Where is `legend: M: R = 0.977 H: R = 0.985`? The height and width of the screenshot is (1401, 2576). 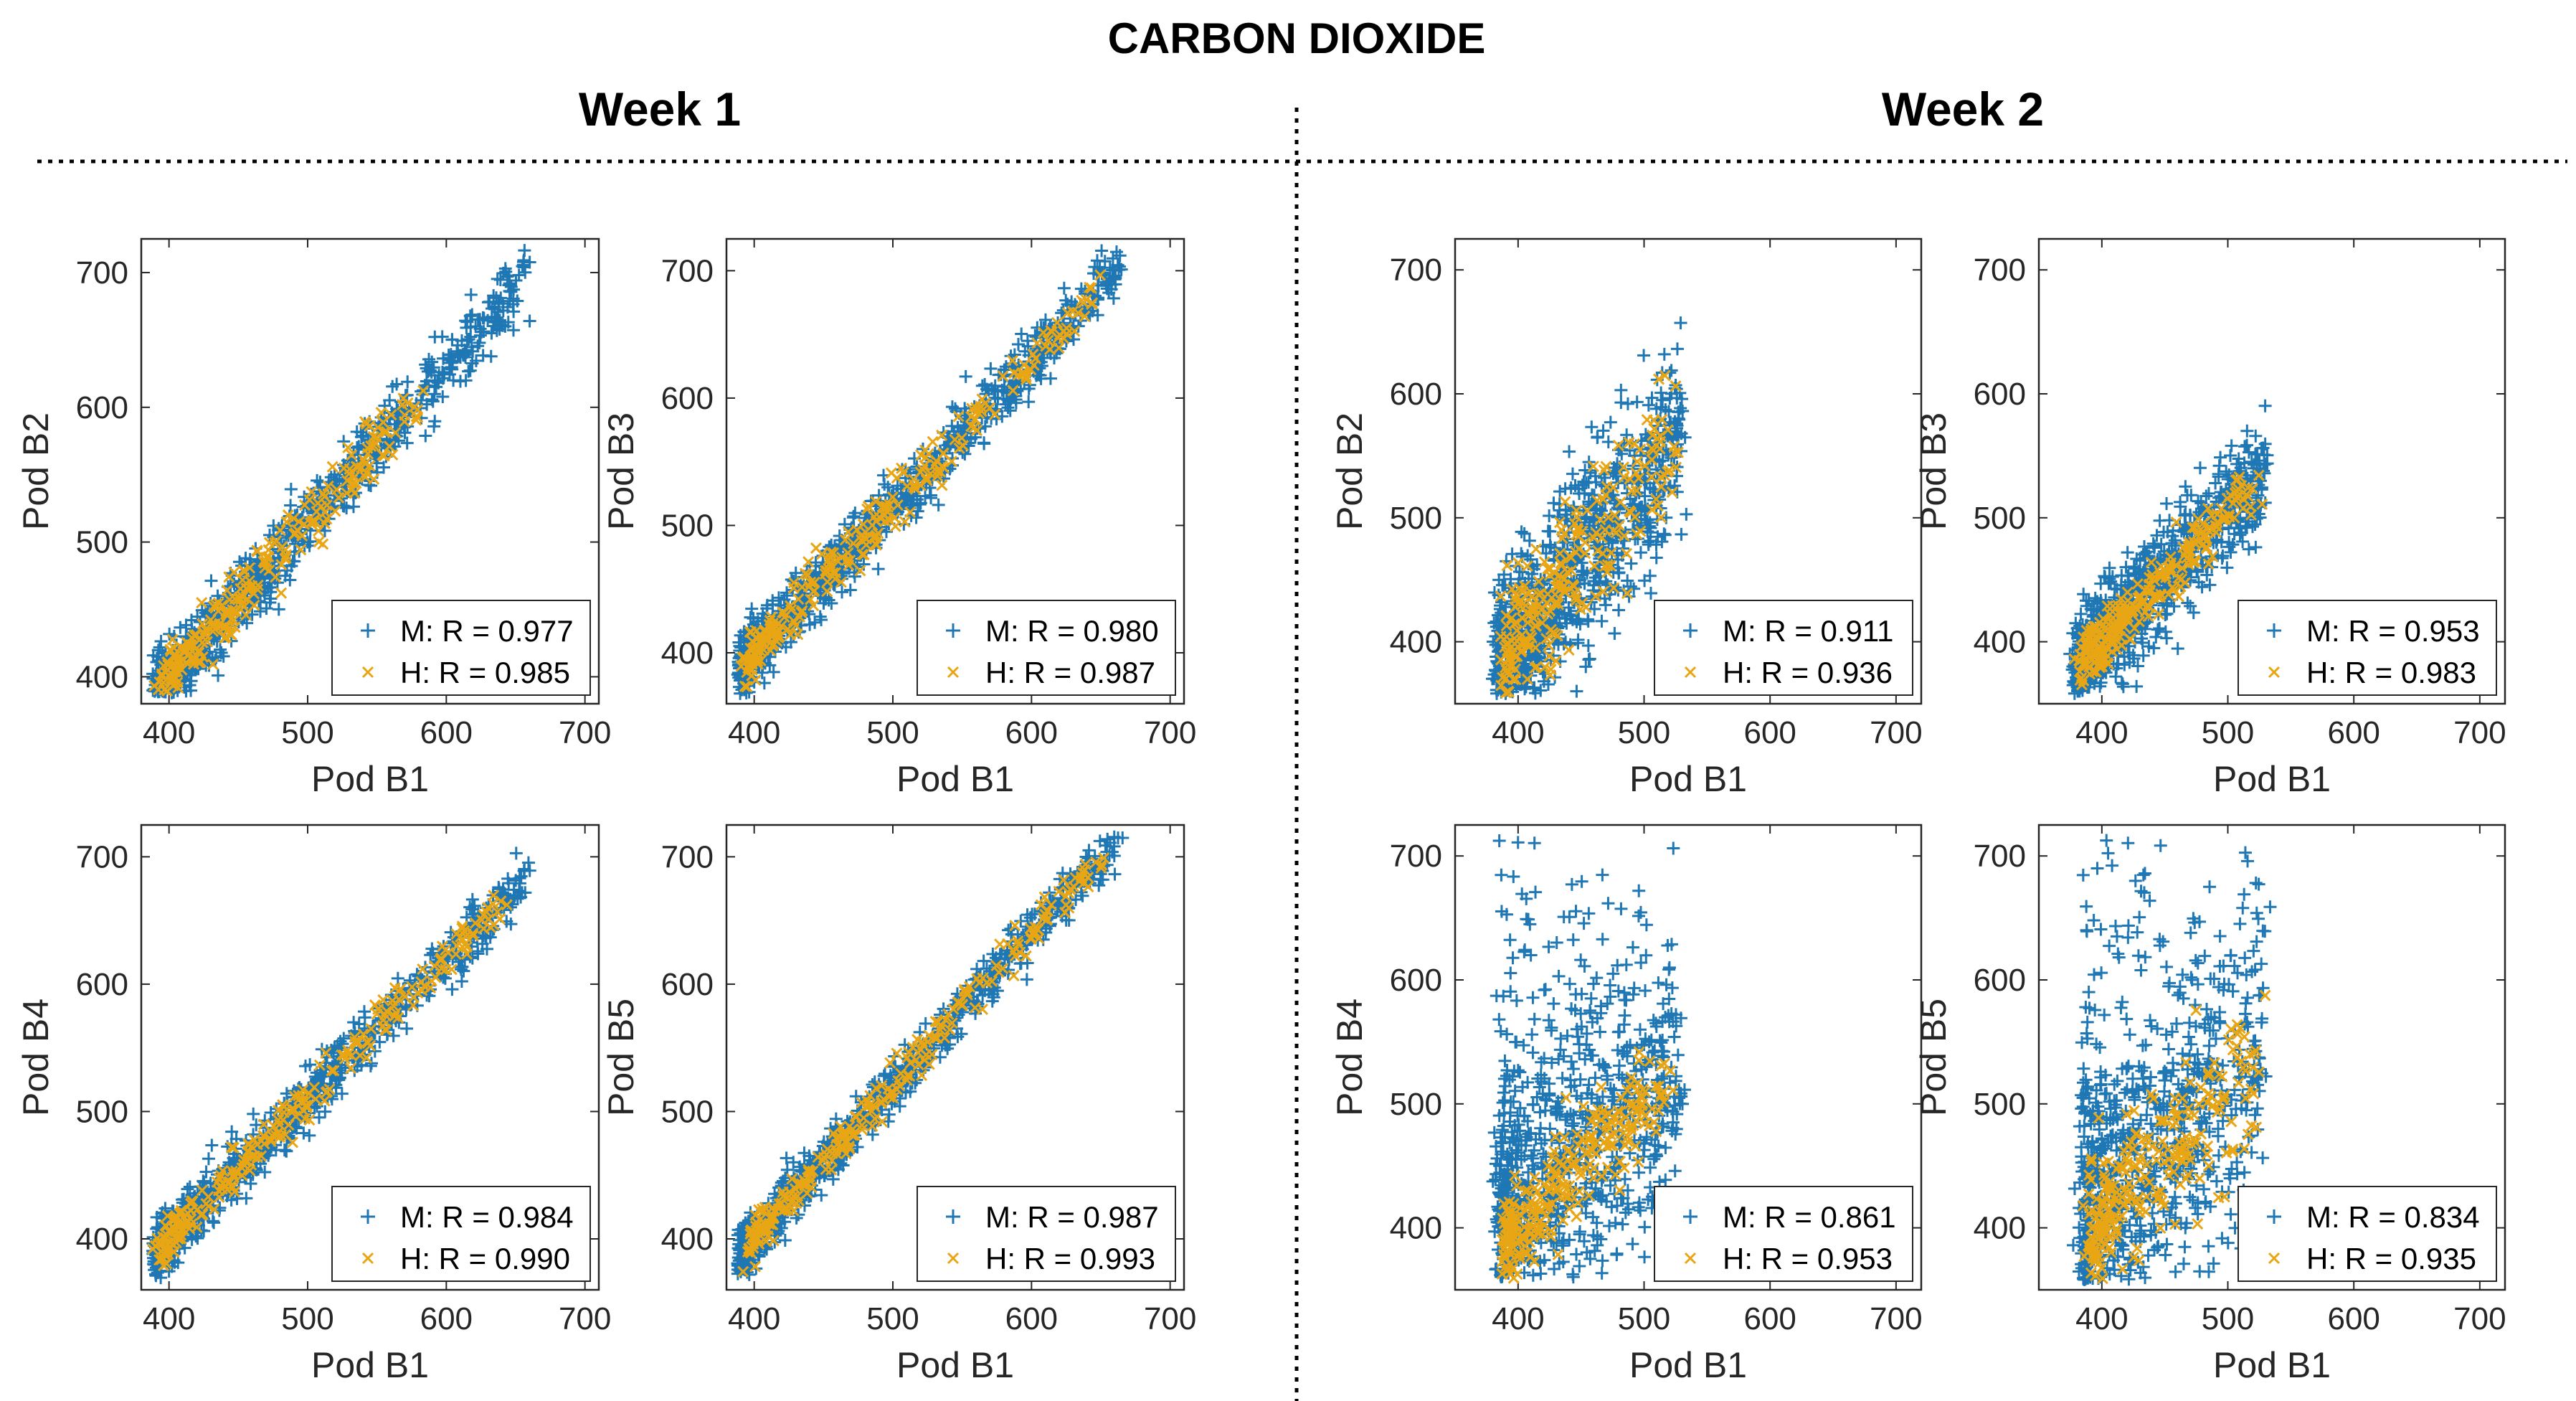
legend: M: R = 0.977 H: R = 0.985 is located at coordinates (461, 648).